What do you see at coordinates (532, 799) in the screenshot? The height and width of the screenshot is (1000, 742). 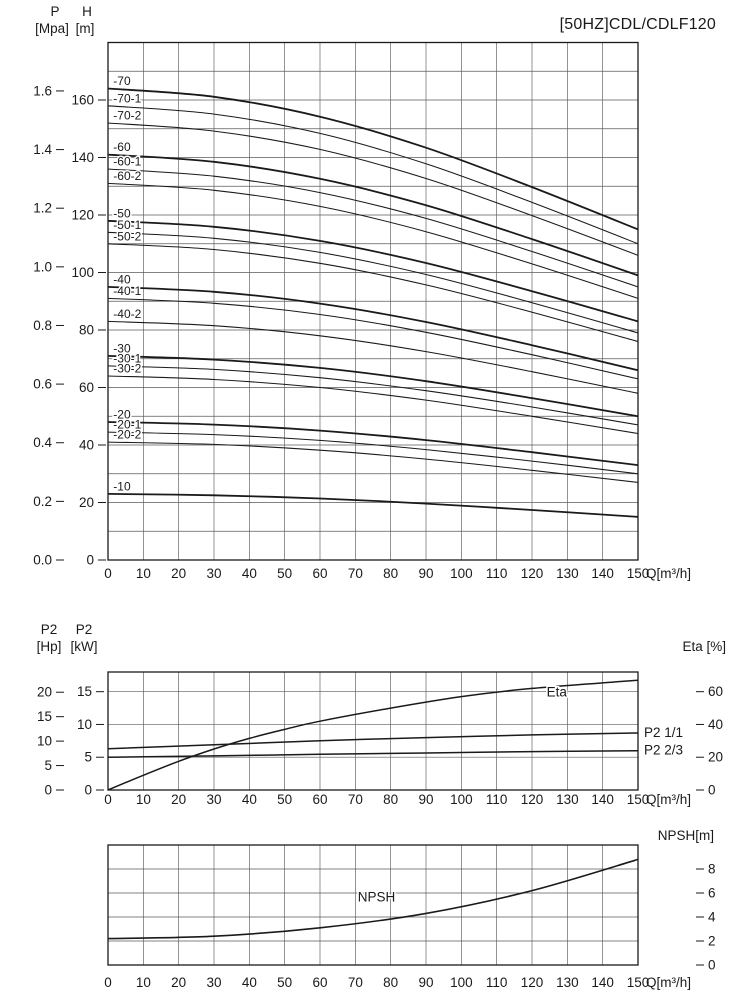 I see `x-tick-label: 120` at bounding box center [532, 799].